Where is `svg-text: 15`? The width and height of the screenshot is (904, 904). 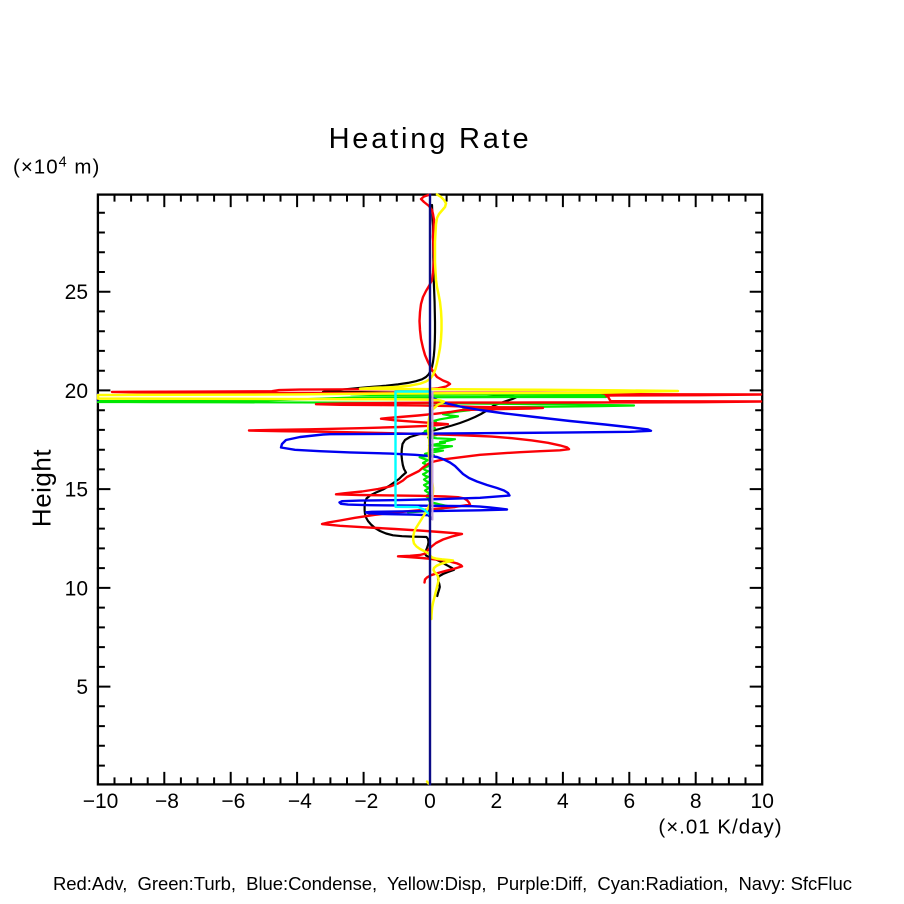 svg-text: 15 is located at coordinates (76, 490).